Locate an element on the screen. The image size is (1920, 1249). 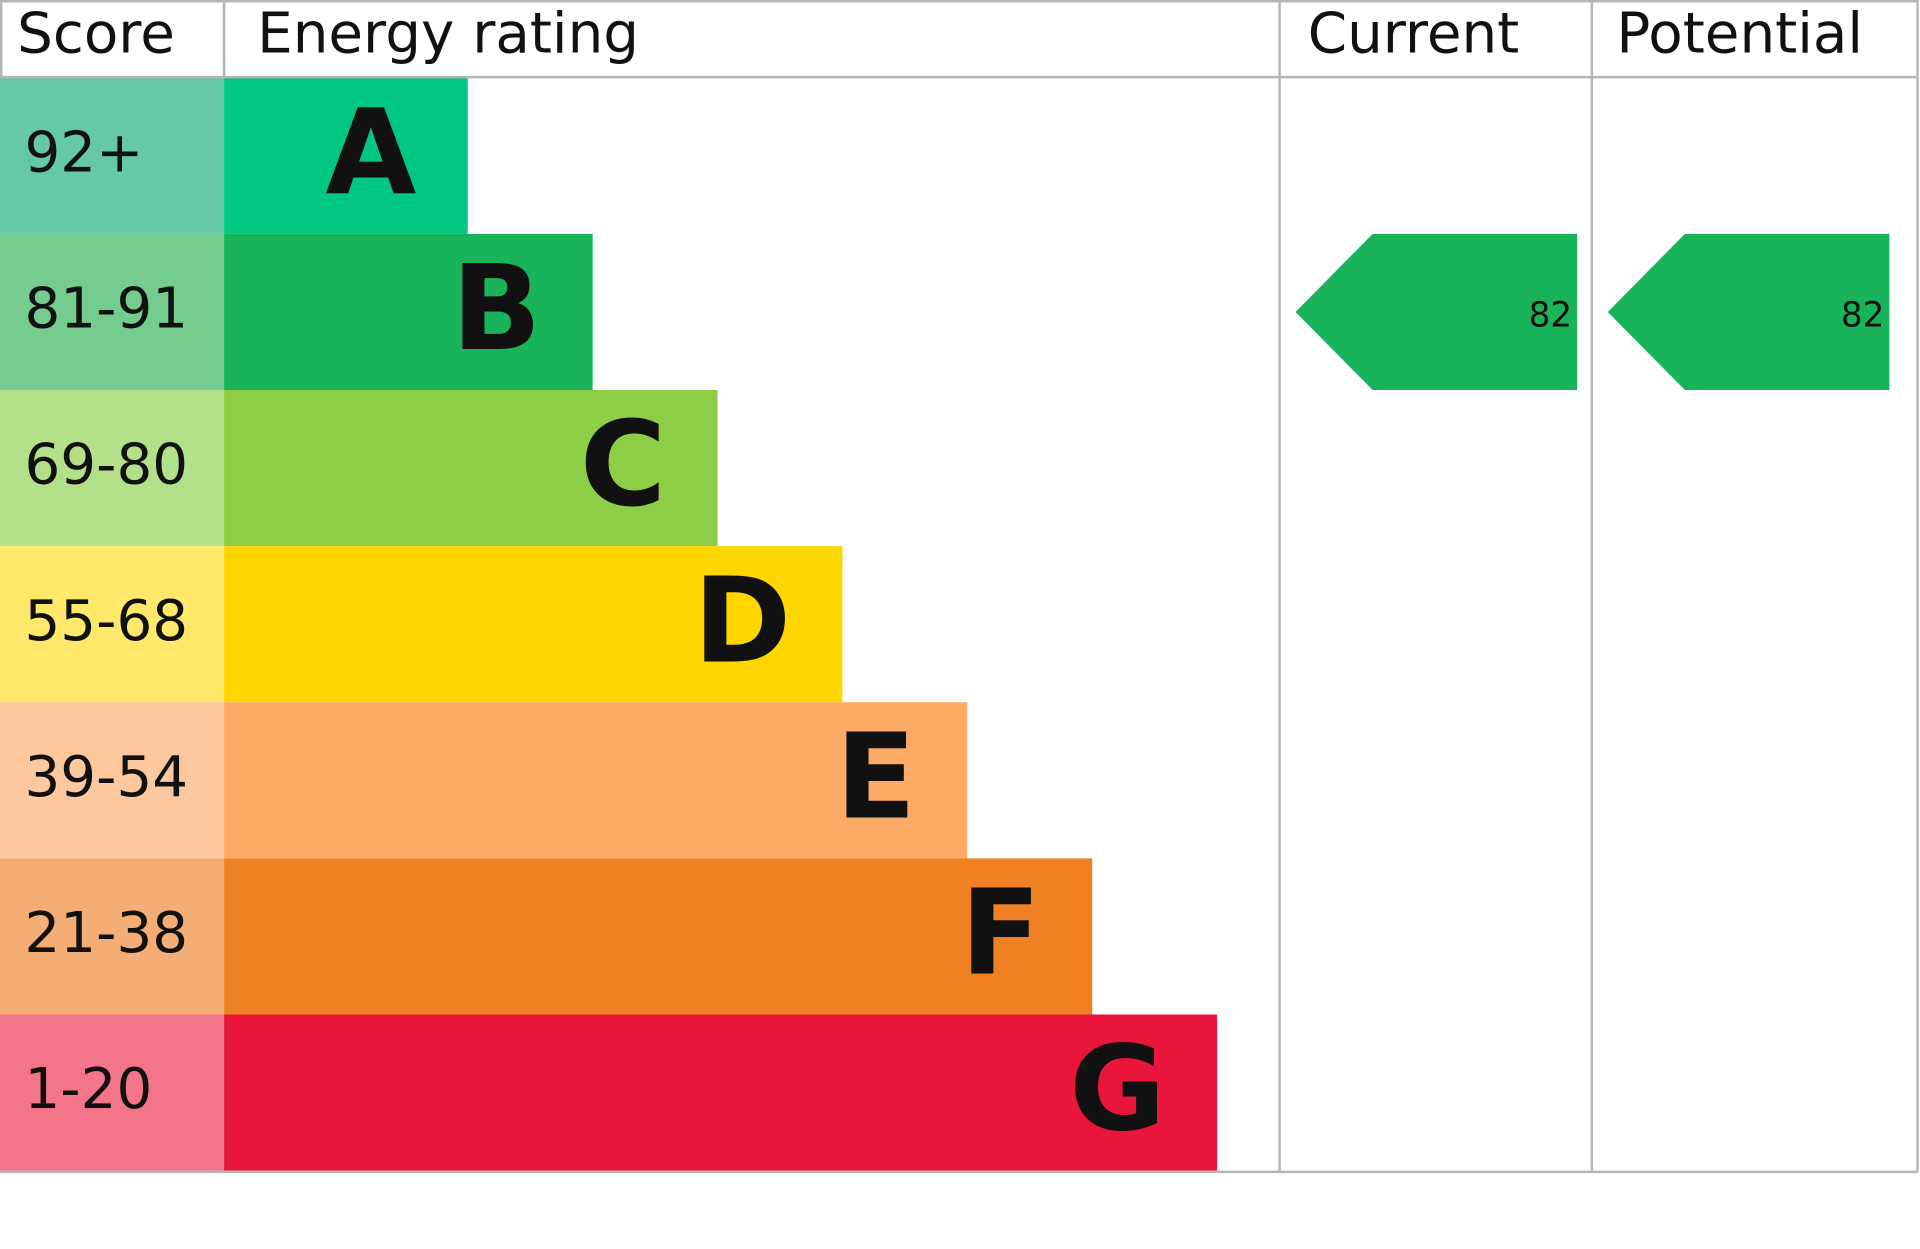
score-label: 55-68 is located at coordinates (106, 621).